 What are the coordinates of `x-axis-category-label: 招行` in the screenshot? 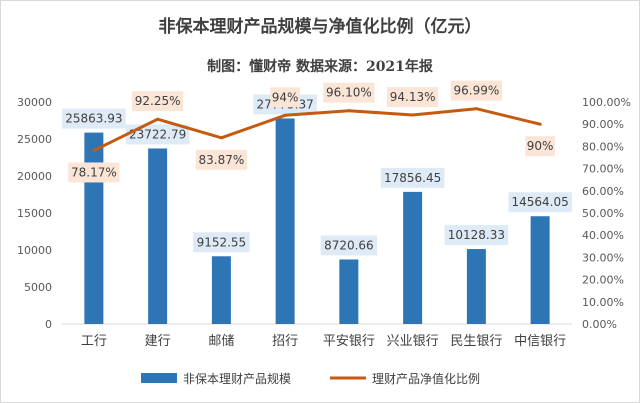 It's located at (285, 341).